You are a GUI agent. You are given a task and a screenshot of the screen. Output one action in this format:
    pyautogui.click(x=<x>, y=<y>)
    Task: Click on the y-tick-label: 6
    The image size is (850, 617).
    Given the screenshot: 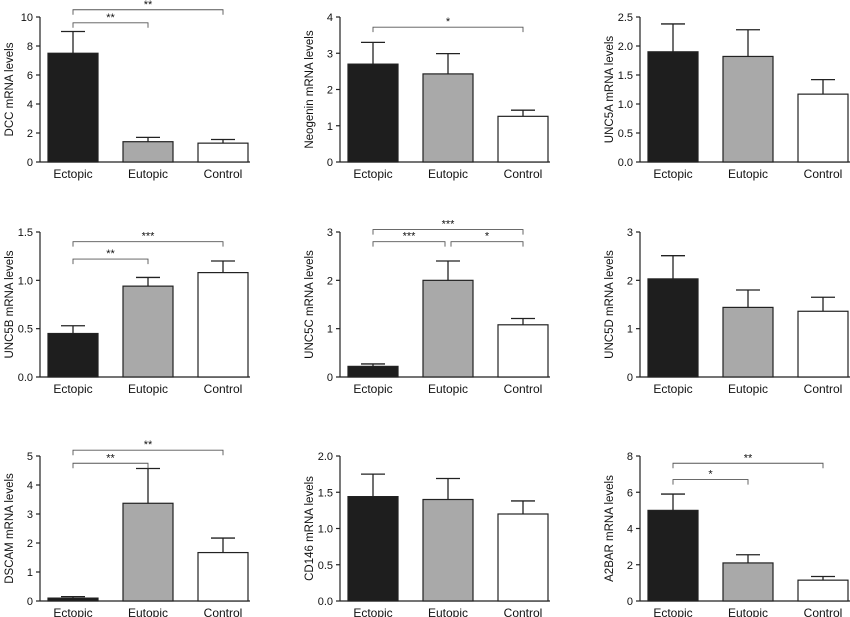 What is the action you would take?
    pyautogui.click(x=630, y=493)
    